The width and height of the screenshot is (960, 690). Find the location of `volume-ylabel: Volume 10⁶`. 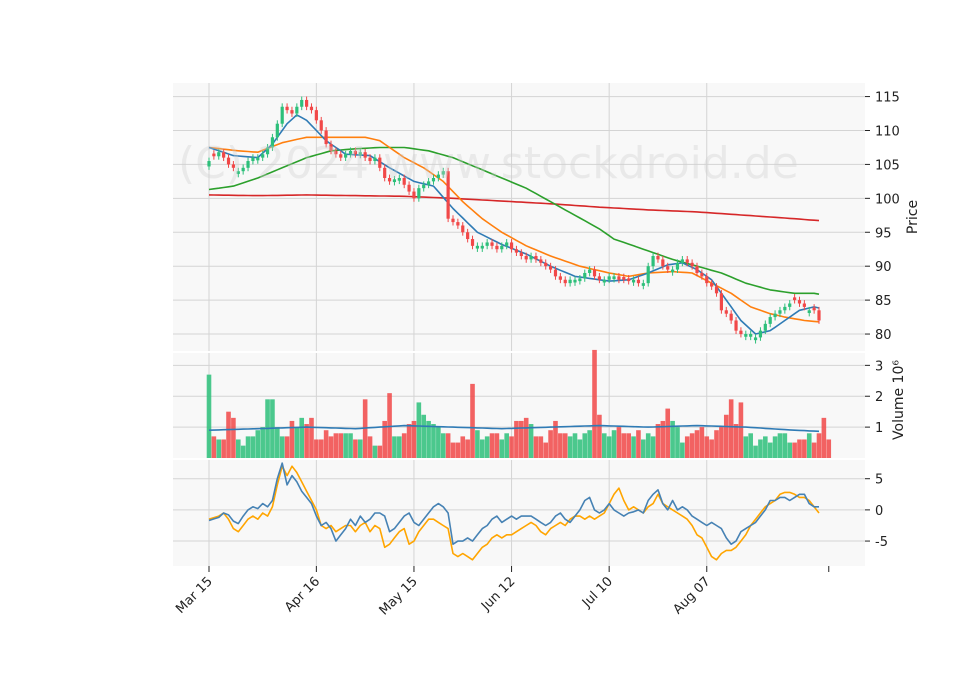

volume-ylabel: Volume 10⁶ is located at coordinates (899, 400).